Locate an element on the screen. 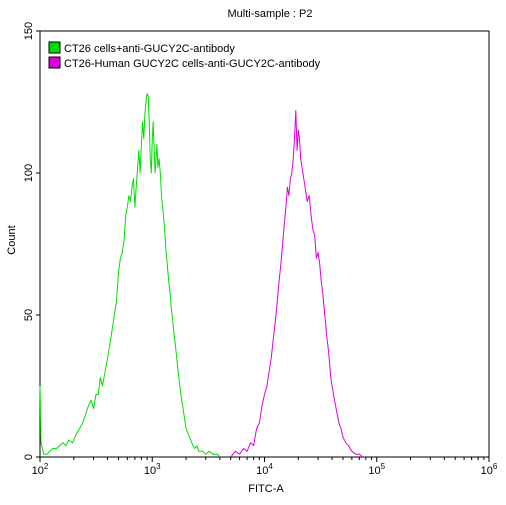 This screenshot has height=505, width=506. x-axis-ticks: 10² 10³ 10⁴ 10⁵ 10⁶ is located at coordinates (265, 467).